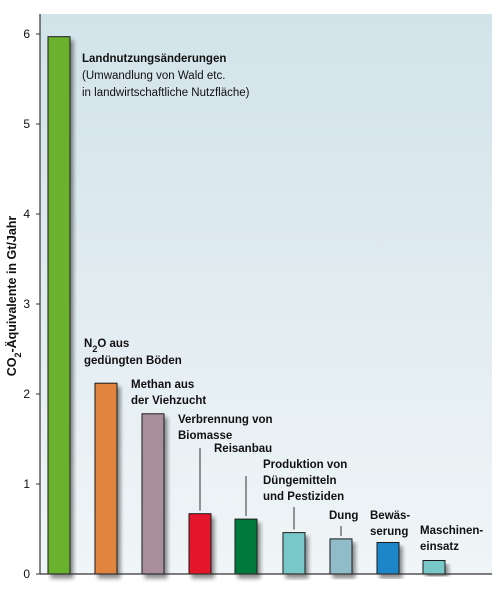  What do you see at coordinates (26, 124) in the screenshot?
I see `y-tick-label: 5` at bounding box center [26, 124].